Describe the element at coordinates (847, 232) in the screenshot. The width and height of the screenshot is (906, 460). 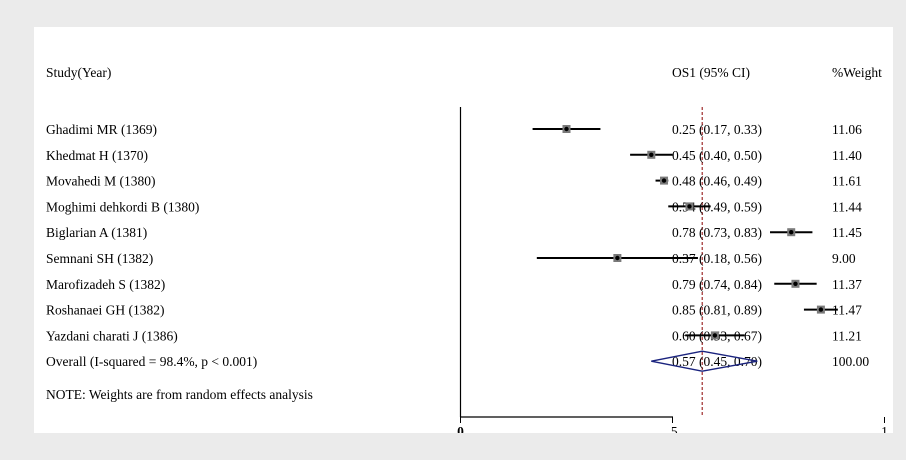
I see `study-weight: 11.45` at that location.